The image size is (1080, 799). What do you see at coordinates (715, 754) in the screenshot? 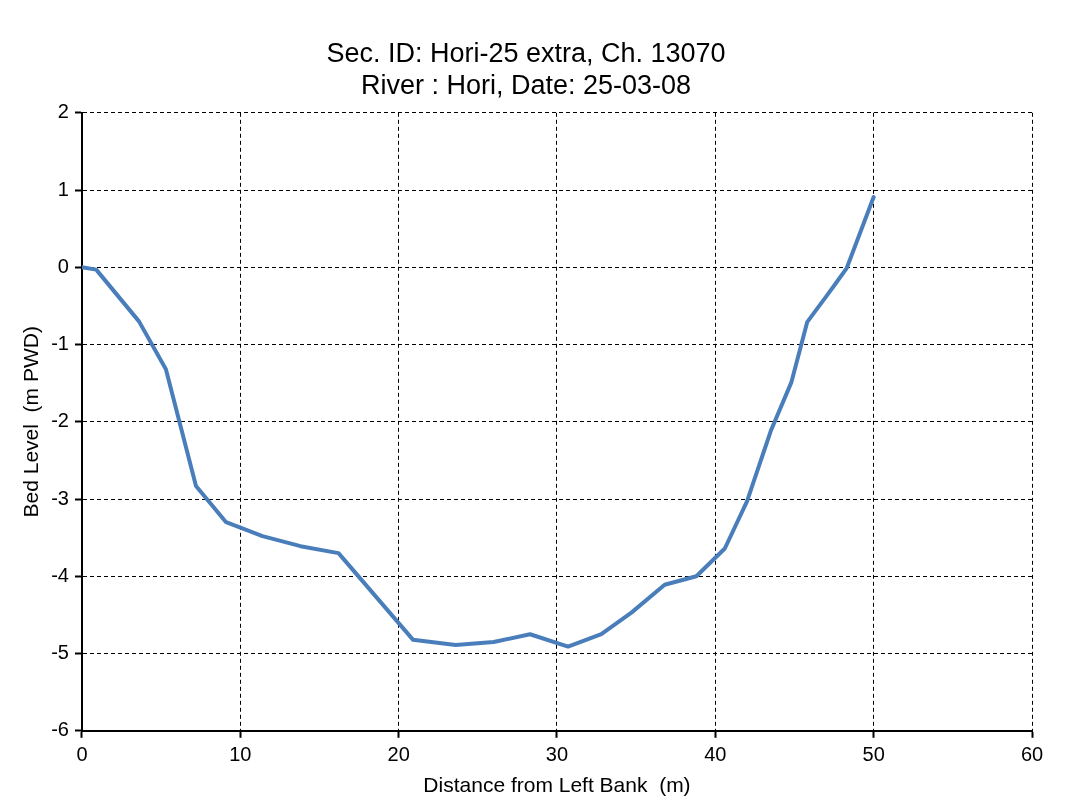
I see `x-tick-label: 40` at bounding box center [715, 754].